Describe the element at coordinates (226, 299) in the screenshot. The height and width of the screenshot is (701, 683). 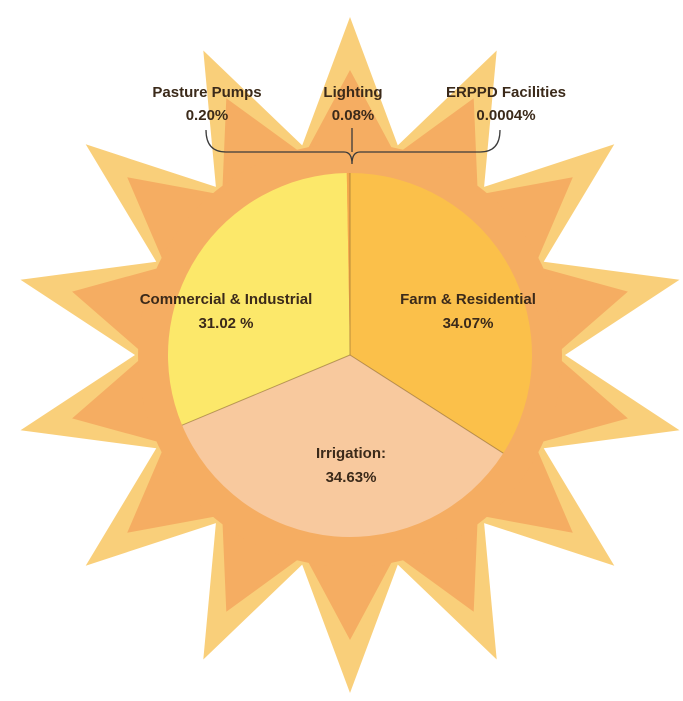
I see `label-commercial-industrial: Commercial & Industrial` at that location.